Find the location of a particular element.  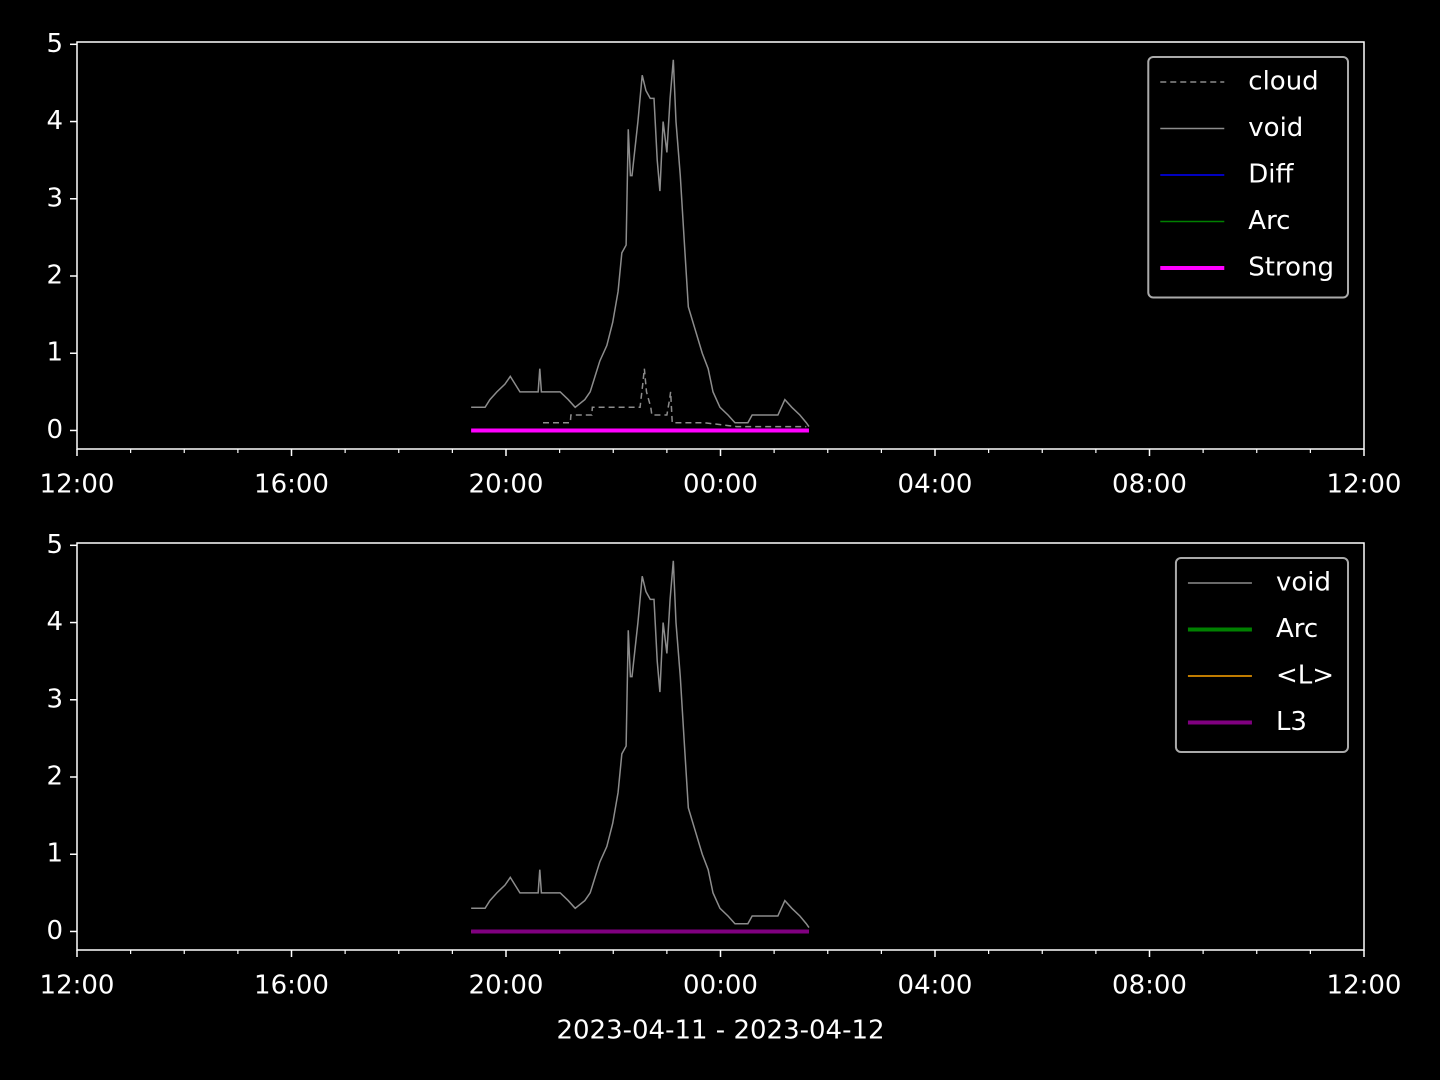

legend-label: Diff is located at coordinates (1271, 175).